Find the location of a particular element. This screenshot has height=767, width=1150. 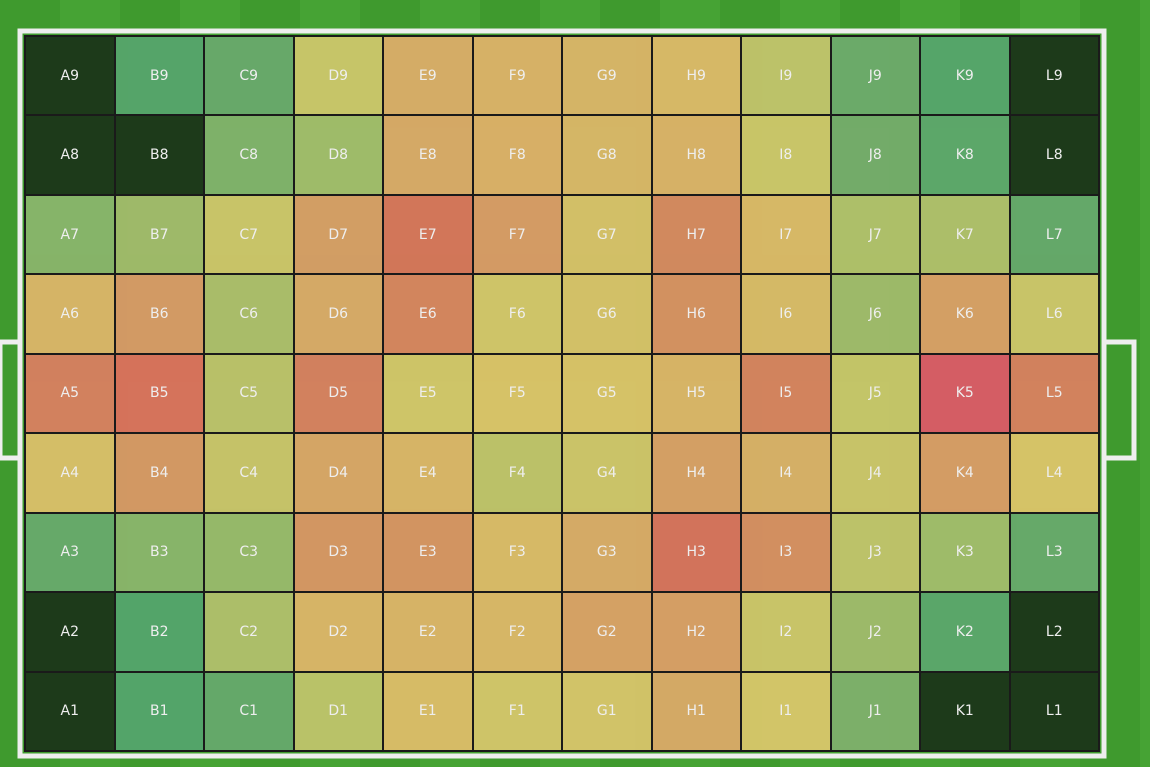

zone-cell: G4 is located at coordinates (607, 473).